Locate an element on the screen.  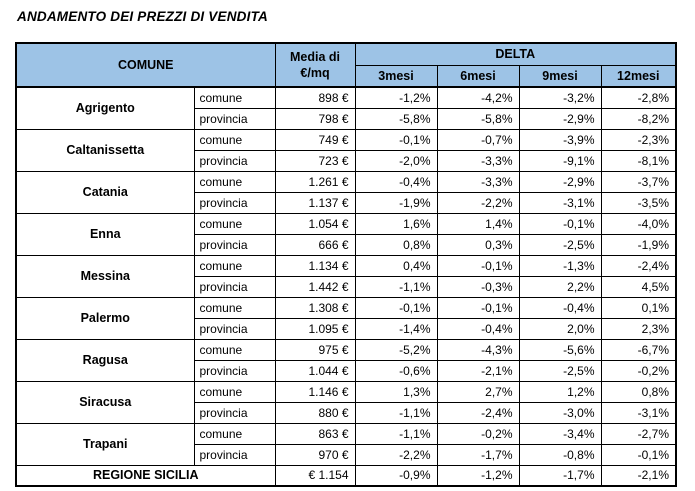
delta-value: -6,7% is located at coordinates (638, 349).